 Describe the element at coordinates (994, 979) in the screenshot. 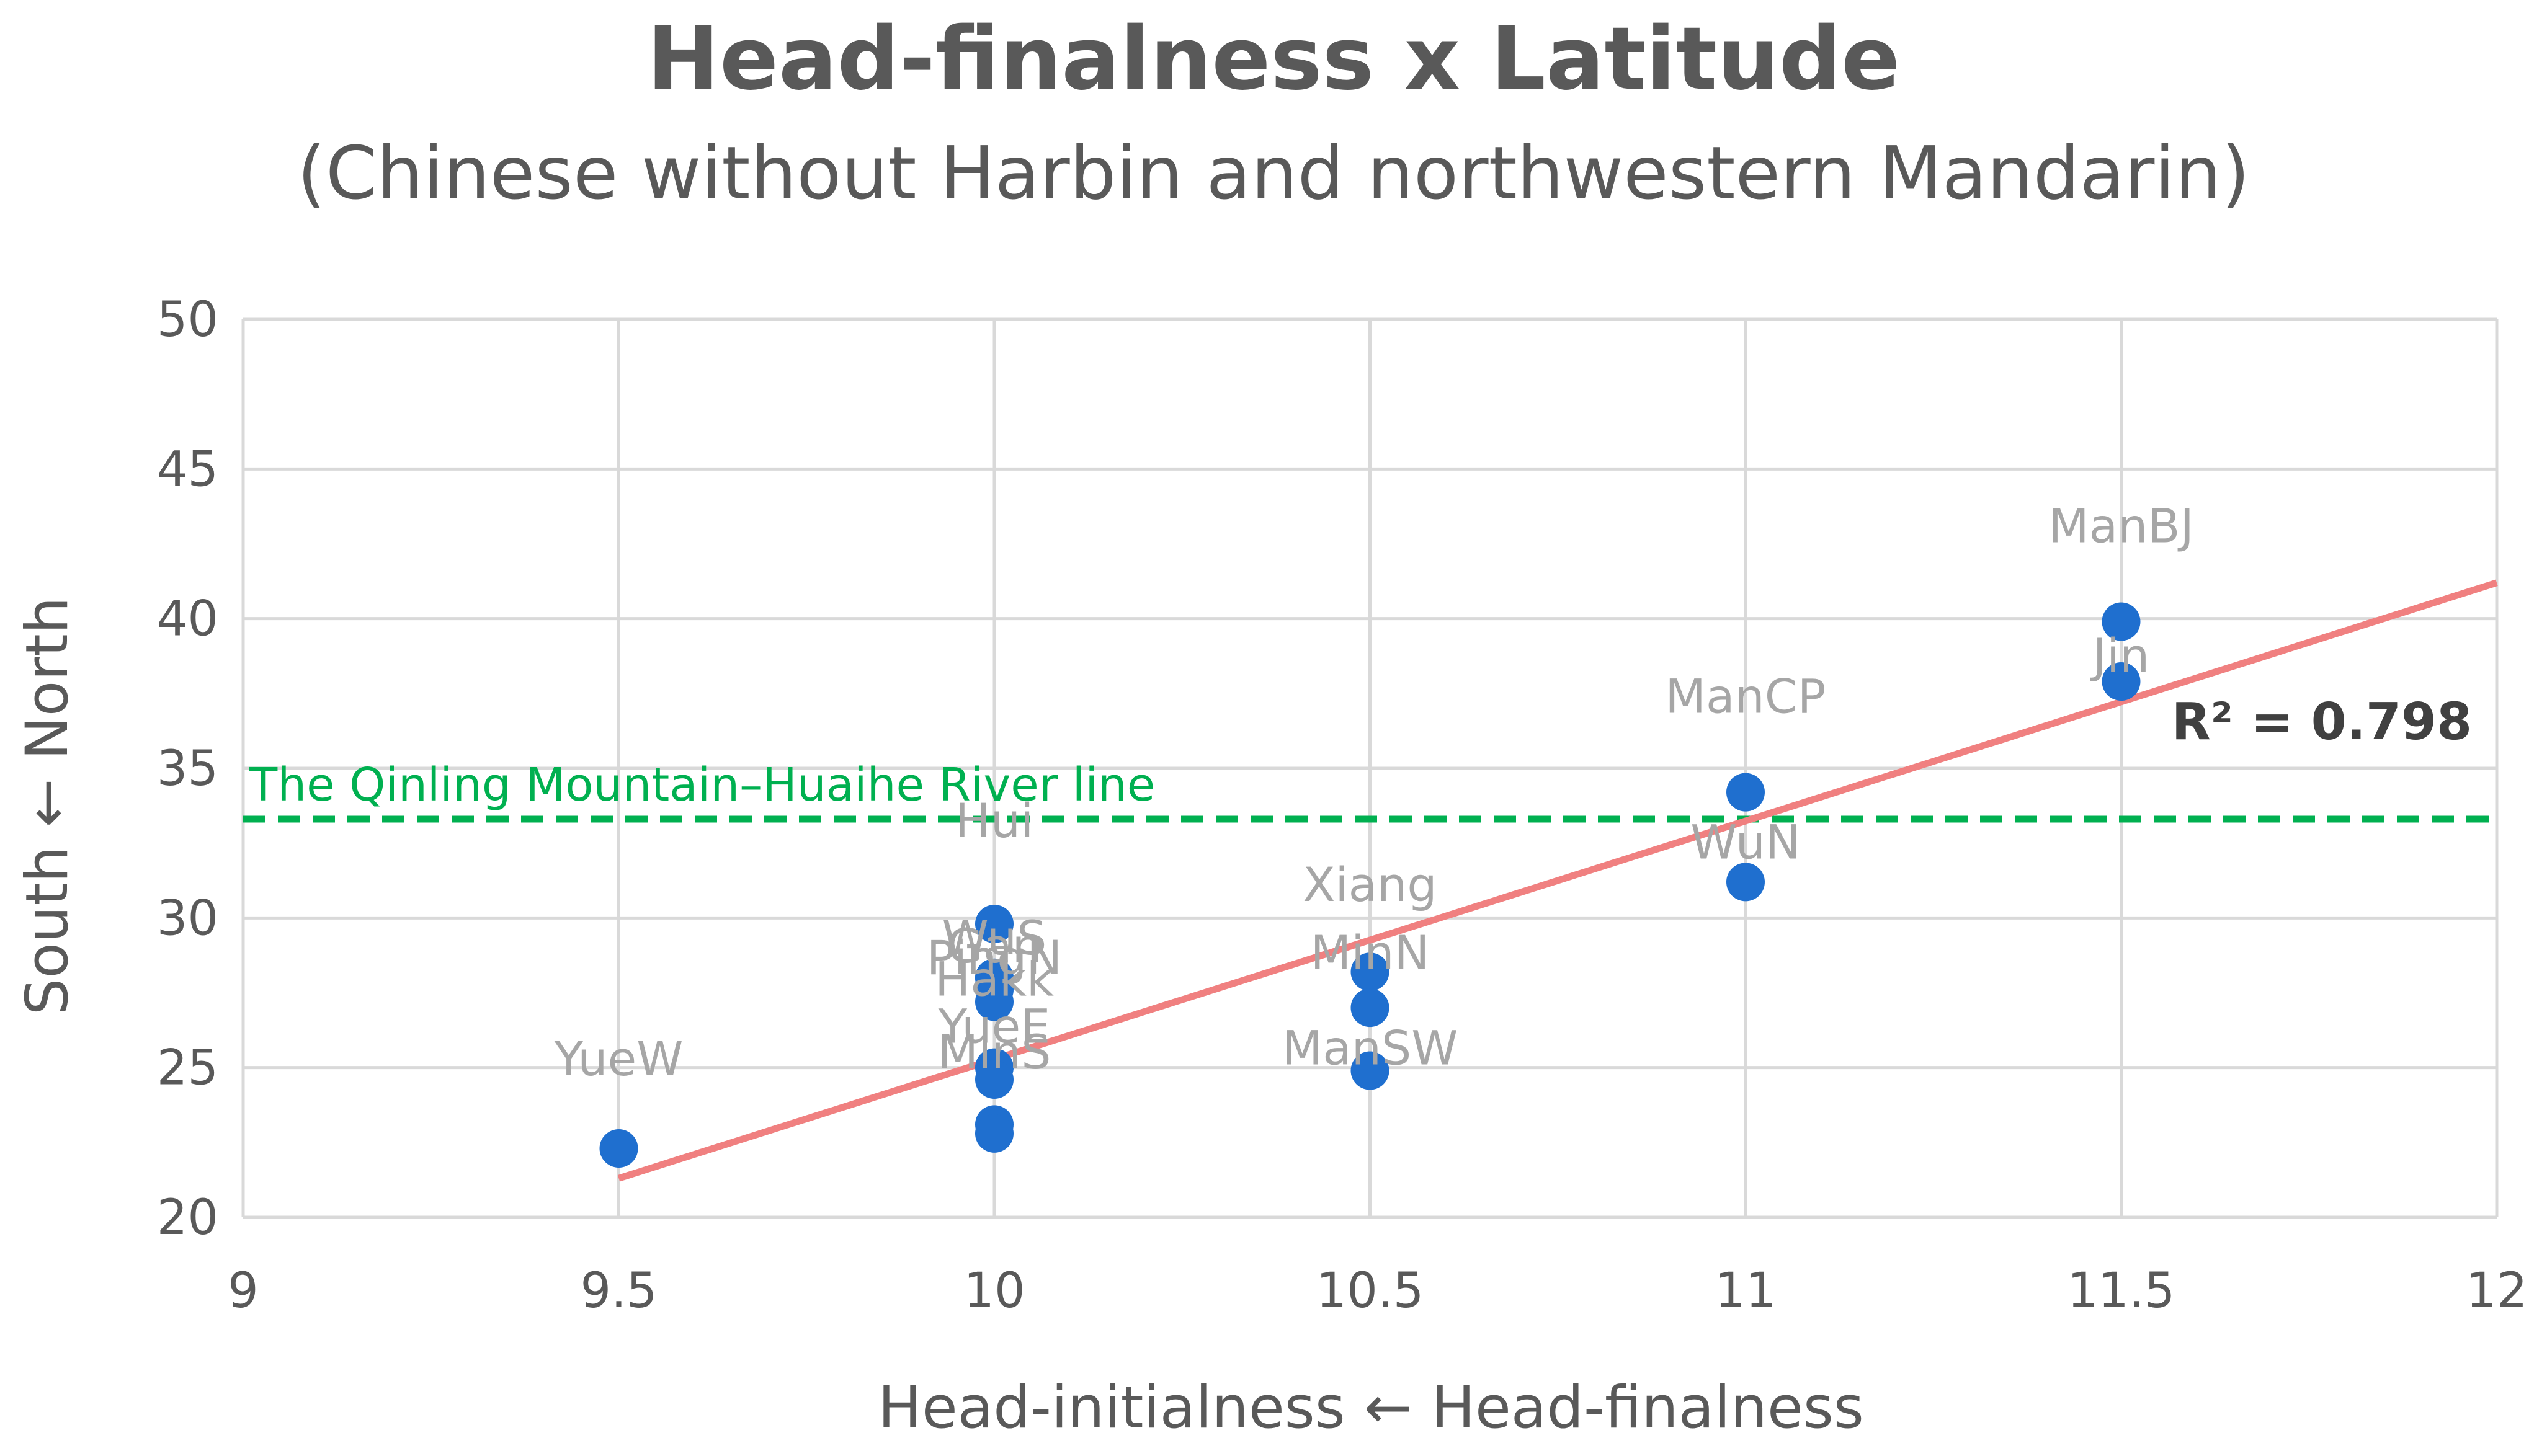

I see `data-point-label: Hakk` at that location.